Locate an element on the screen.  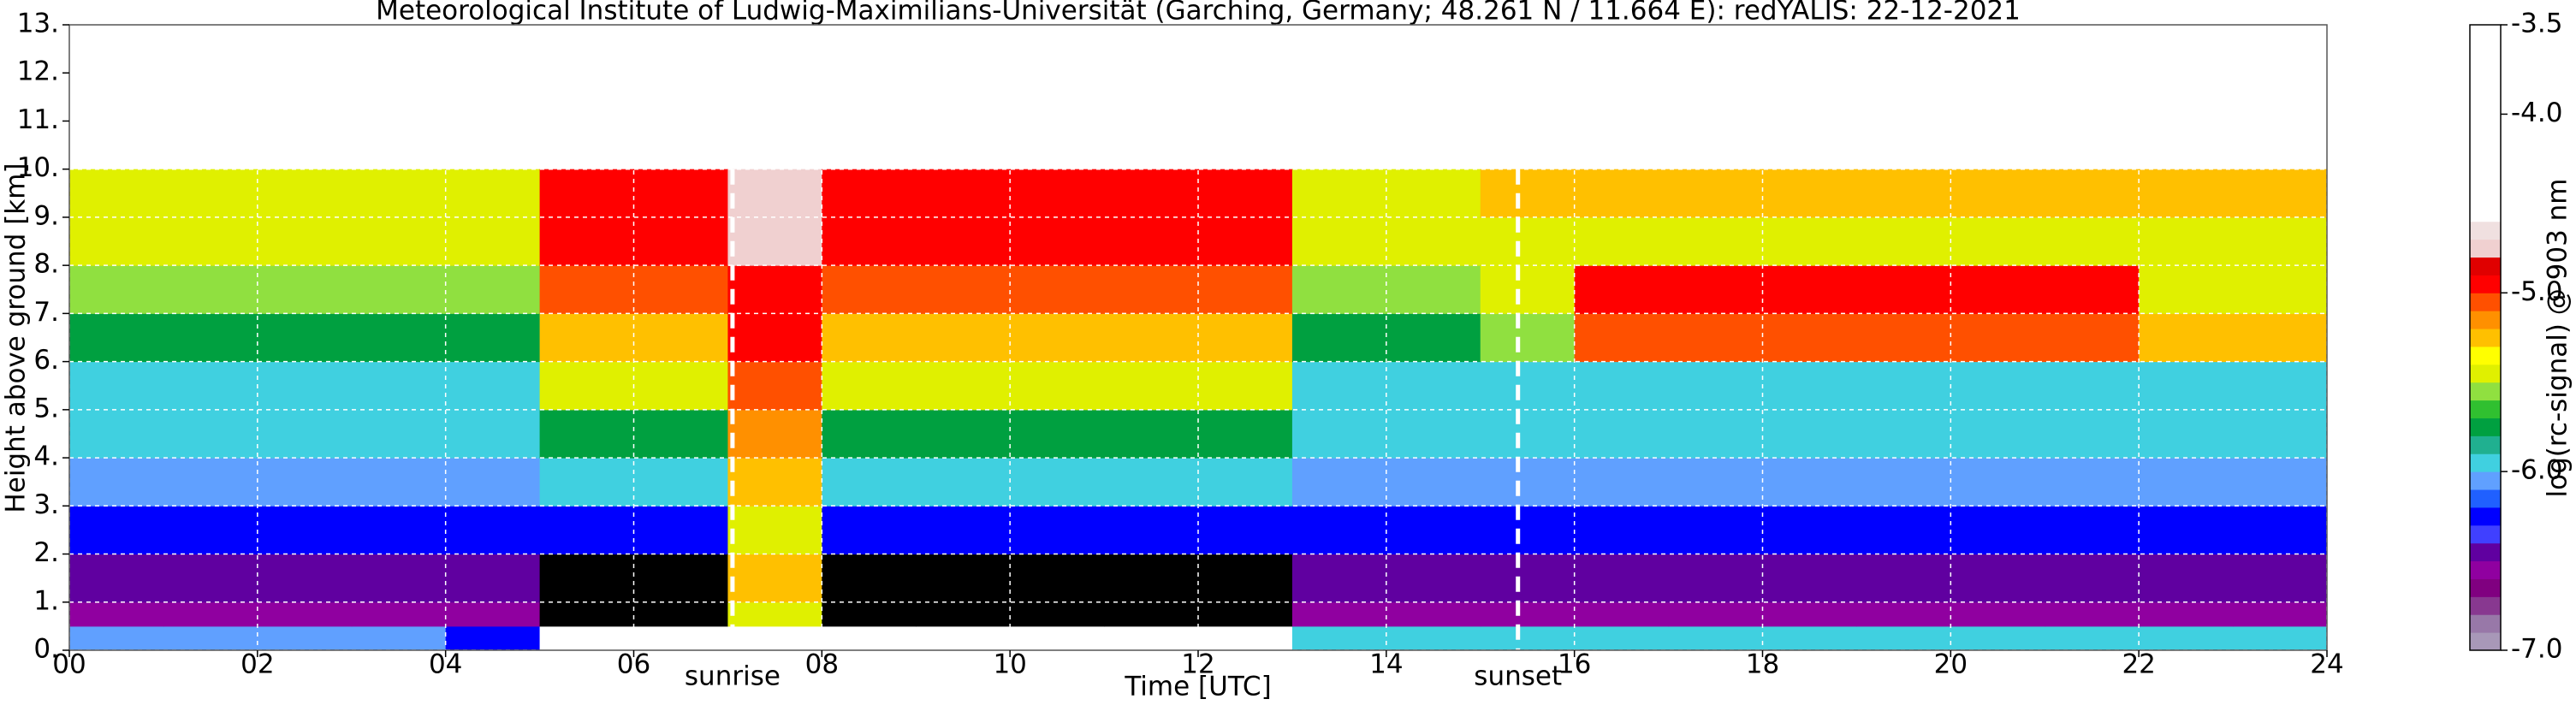
y-tick-label: 4. is located at coordinates (46, 456).